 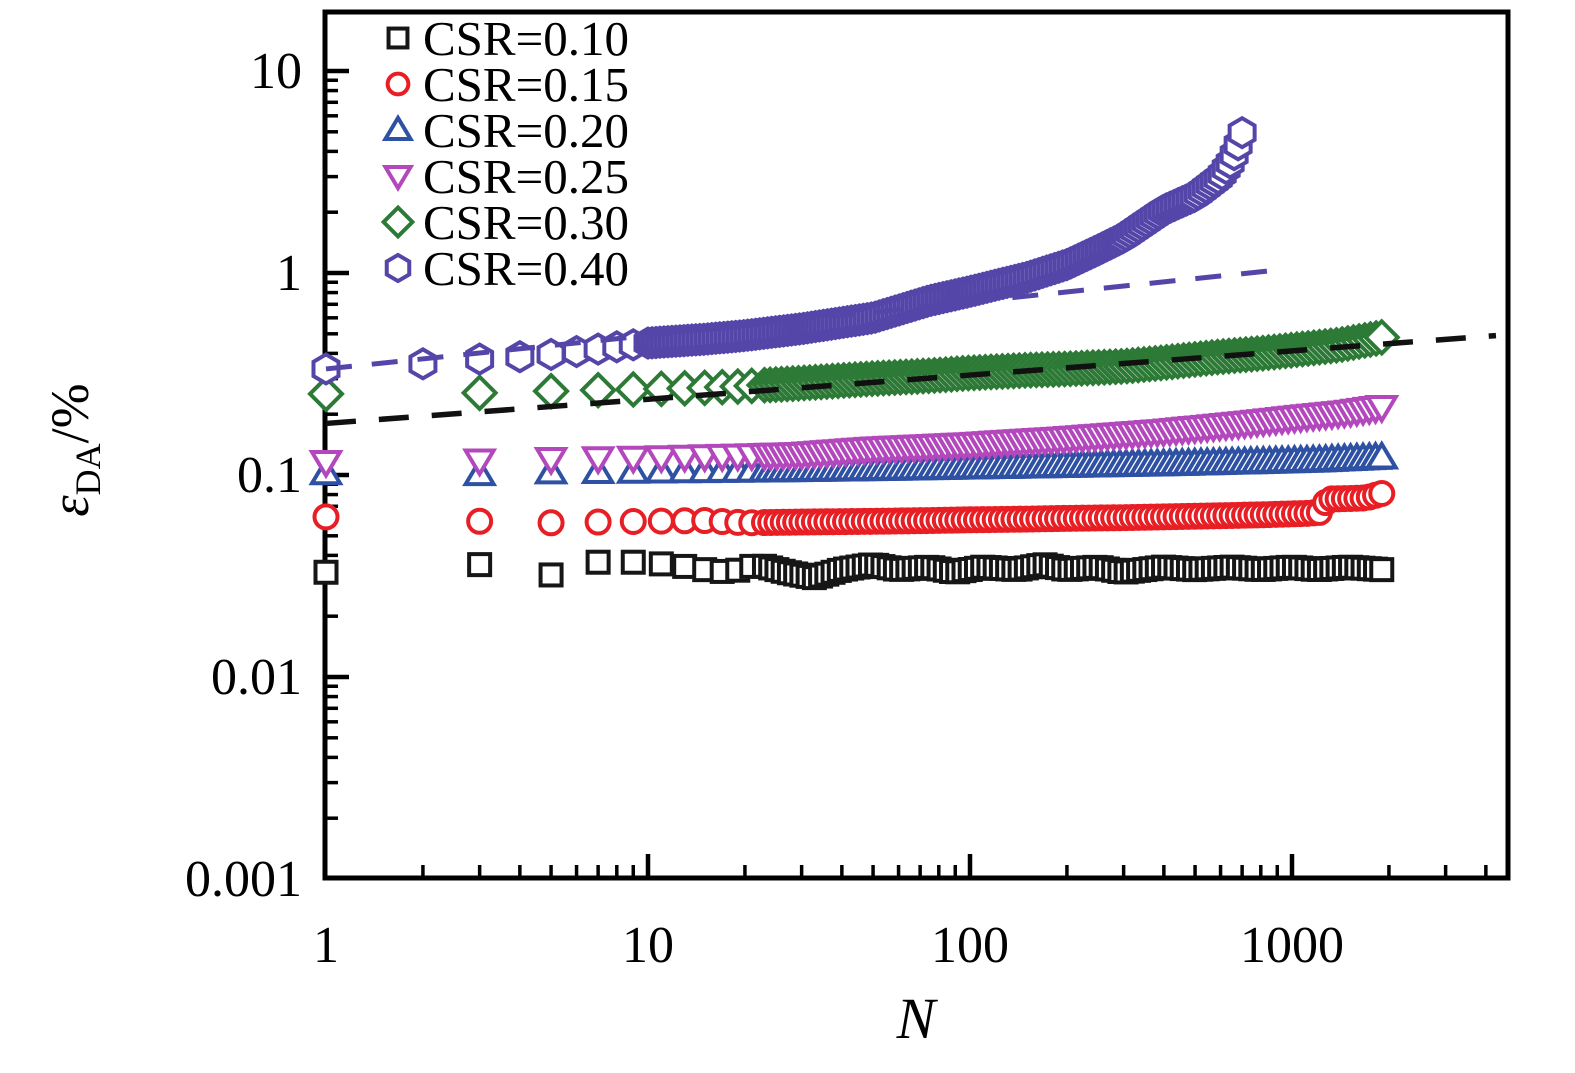 I want to click on csr-0-25-legend-marker, so click(x=398, y=179).